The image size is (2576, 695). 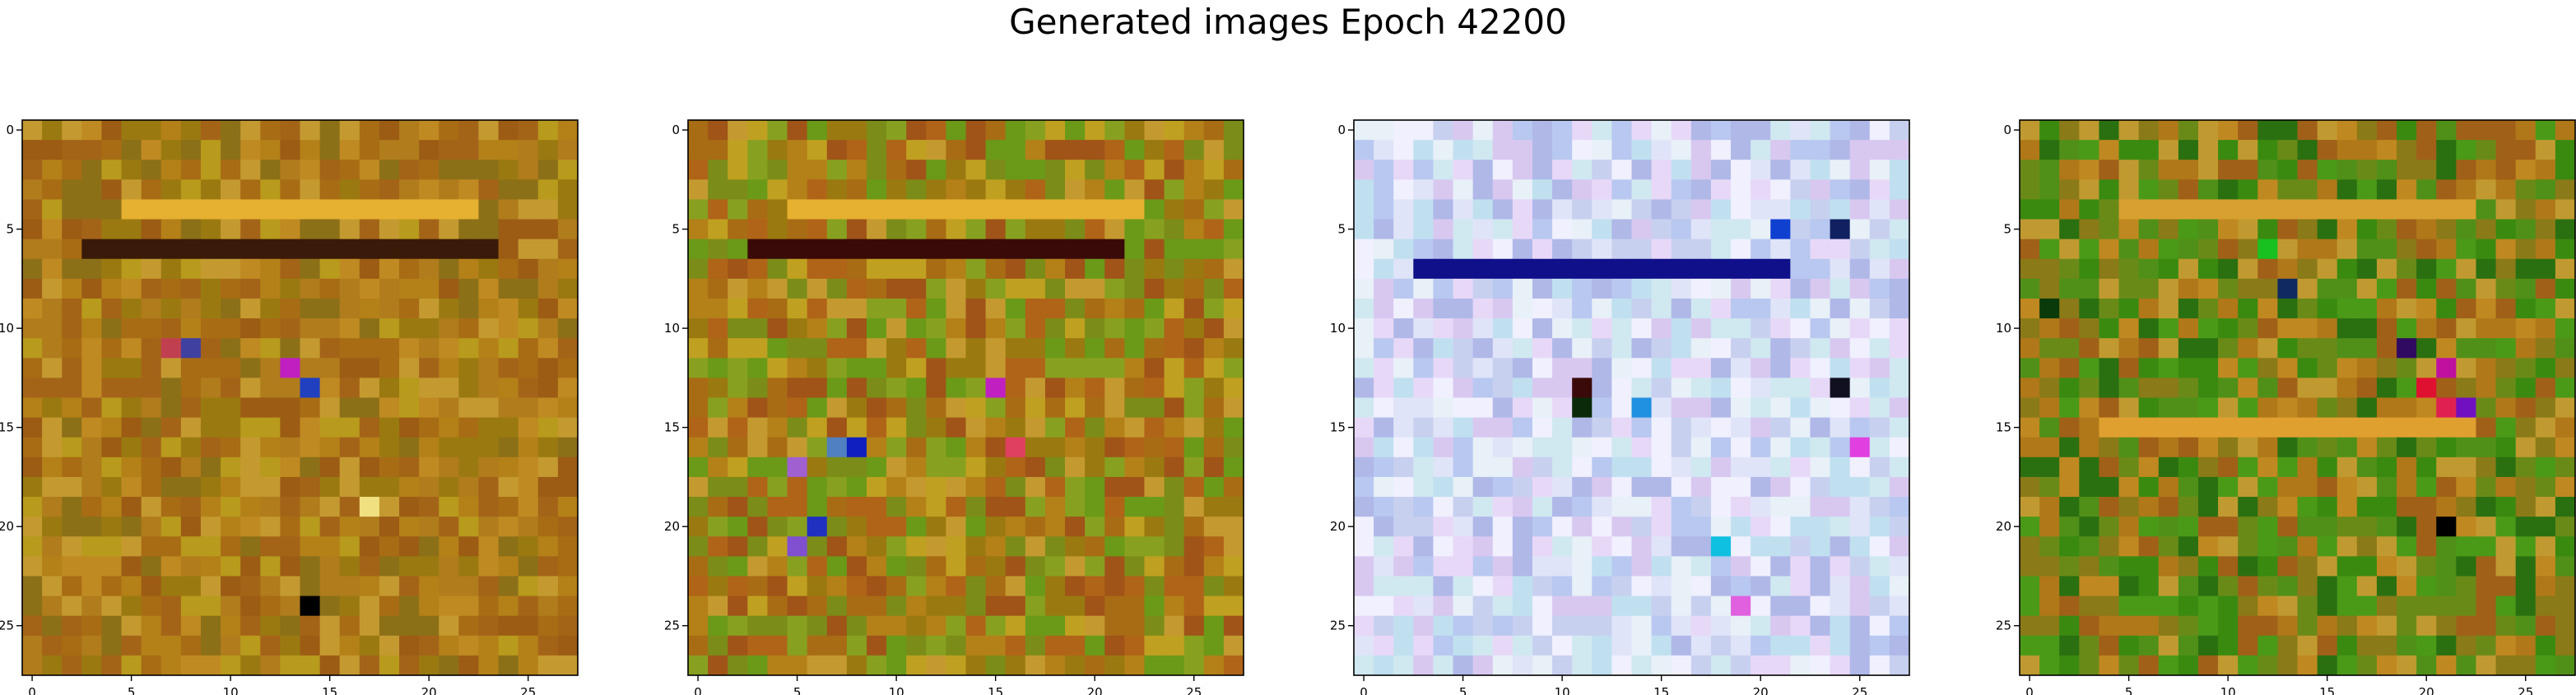 I want to click on x-tick-label: 0, so click(x=32, y=690).